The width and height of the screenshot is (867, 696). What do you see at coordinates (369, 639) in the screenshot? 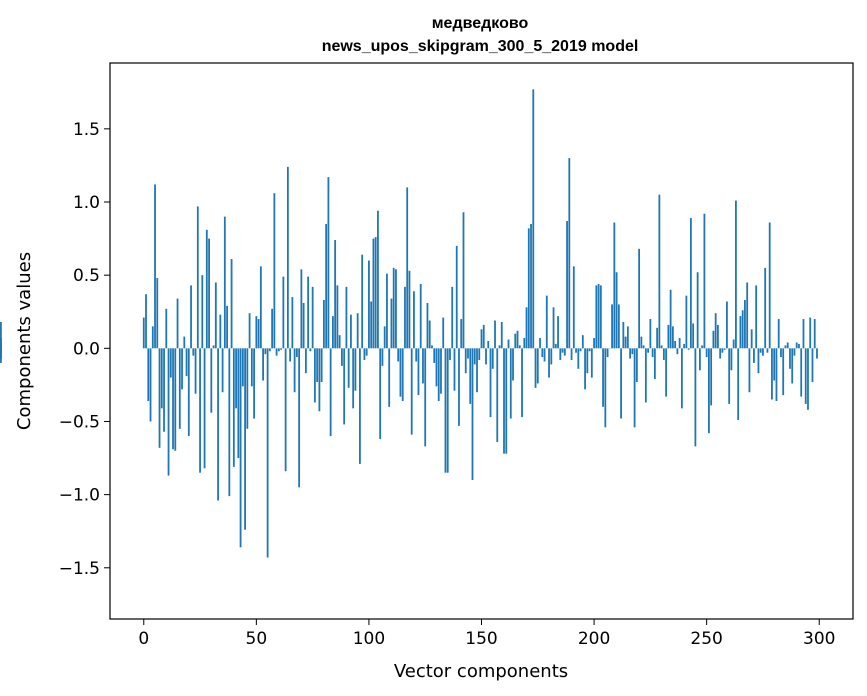
I see `x-tick-label: 100` at bounding box center [369, 639].